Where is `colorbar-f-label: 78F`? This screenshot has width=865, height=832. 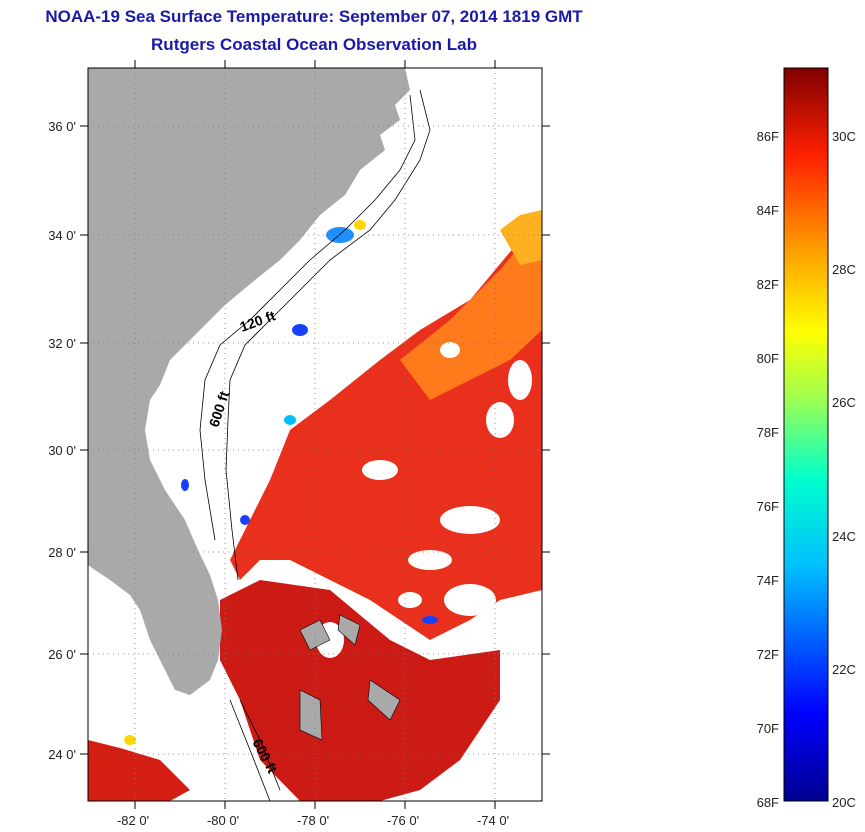 colorbar-f-label: 78F is located at coordinates (768, 432).